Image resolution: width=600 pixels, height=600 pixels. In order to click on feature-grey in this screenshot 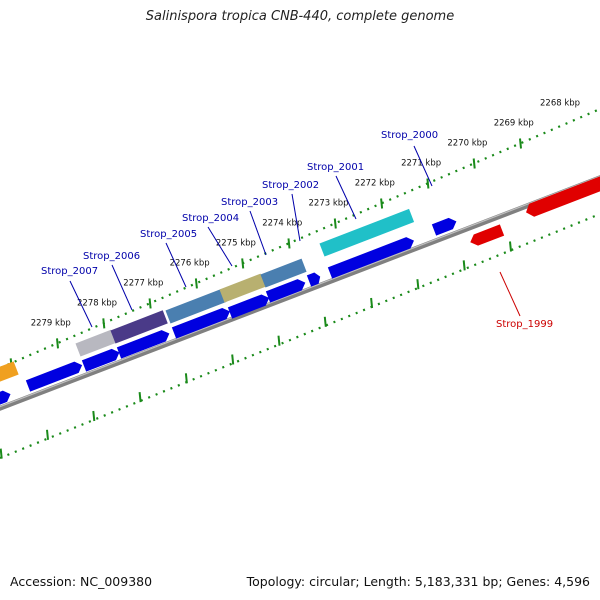, I will do `click(95, 343)`.